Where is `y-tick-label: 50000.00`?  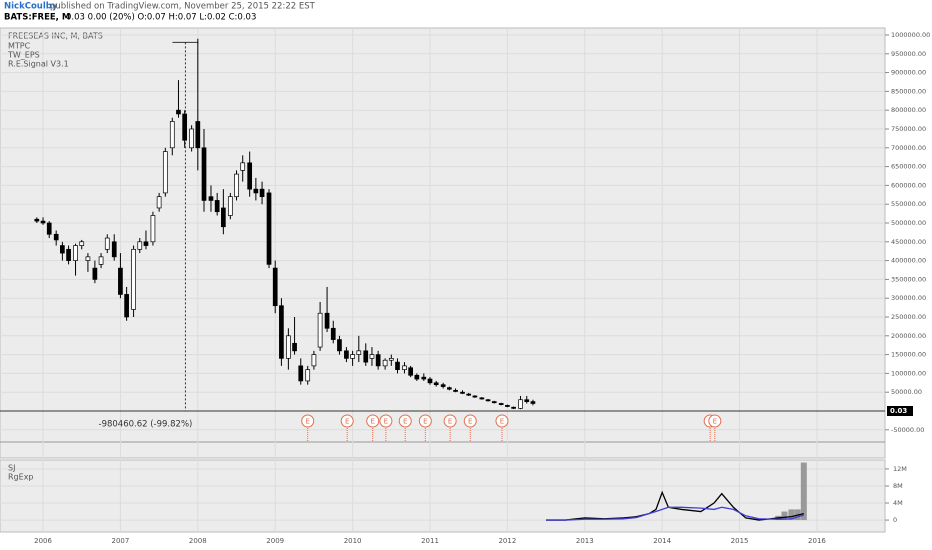 y-tick-label: 50000.00 is located at coordinates (906, 392).